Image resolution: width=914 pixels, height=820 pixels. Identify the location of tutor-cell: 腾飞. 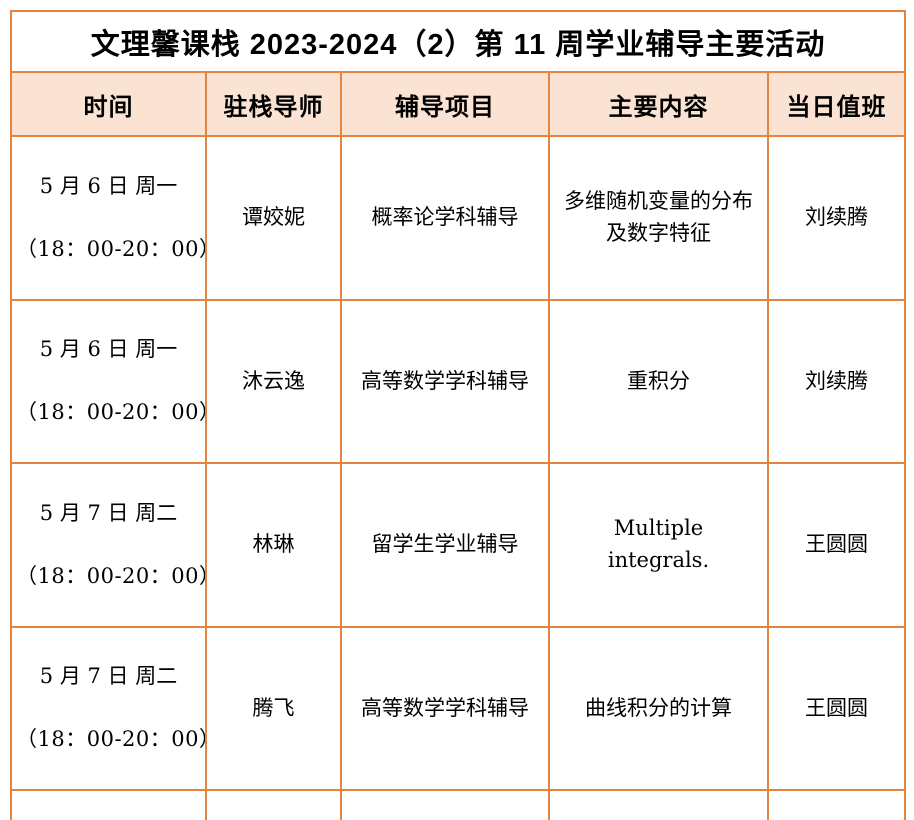
(273, 708).